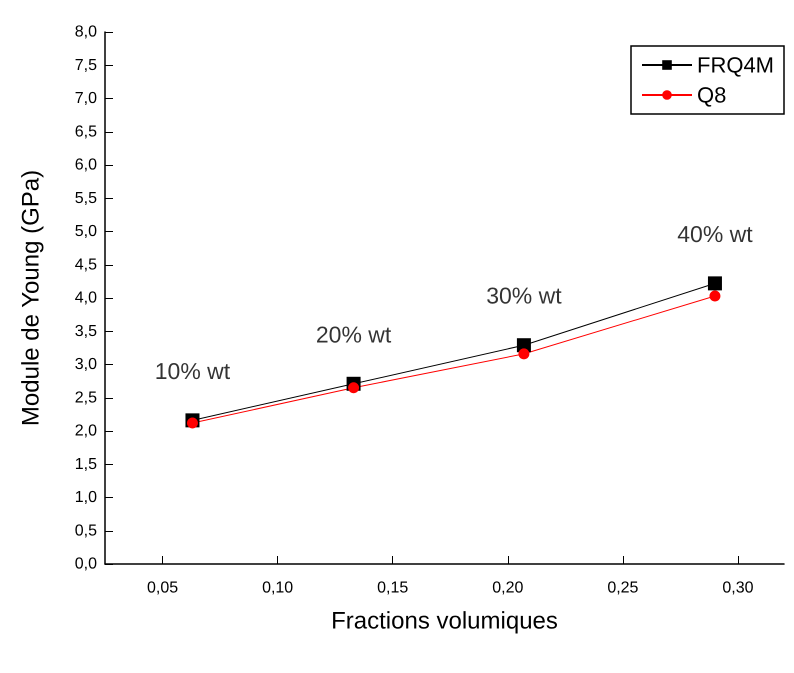  I want to click on y-tick-label: 3,0, so click(86, 364).